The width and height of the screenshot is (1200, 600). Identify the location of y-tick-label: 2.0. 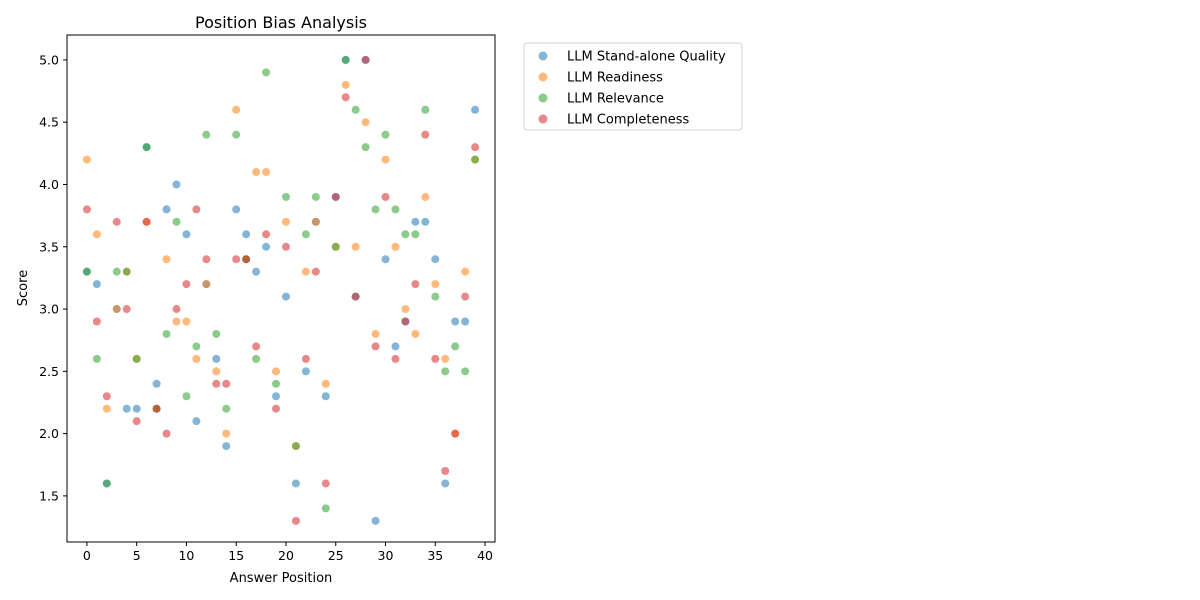
(49, 433).